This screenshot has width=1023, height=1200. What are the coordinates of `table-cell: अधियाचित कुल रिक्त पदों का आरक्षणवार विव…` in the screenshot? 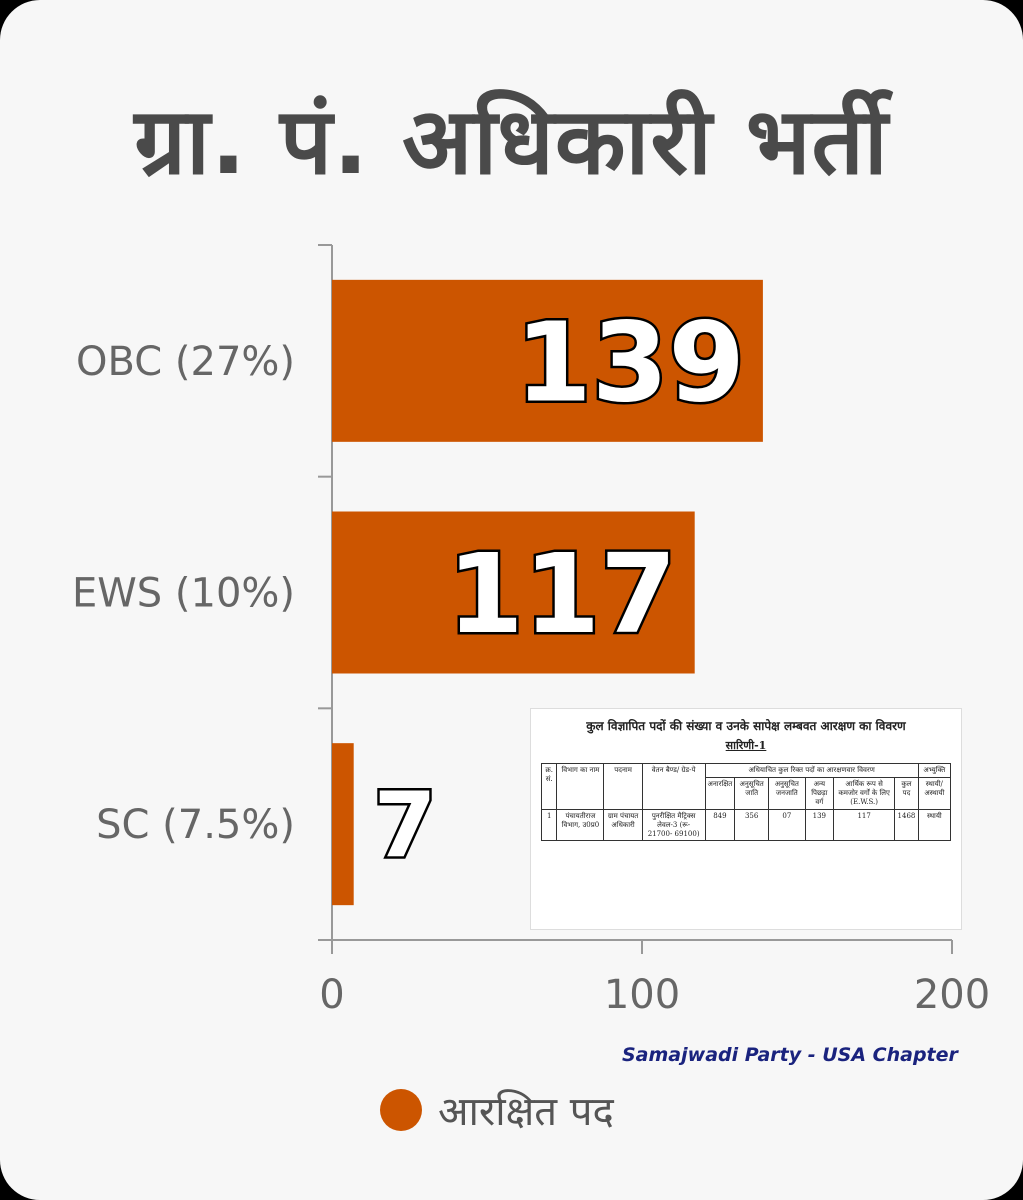 It's located at (811, 770).